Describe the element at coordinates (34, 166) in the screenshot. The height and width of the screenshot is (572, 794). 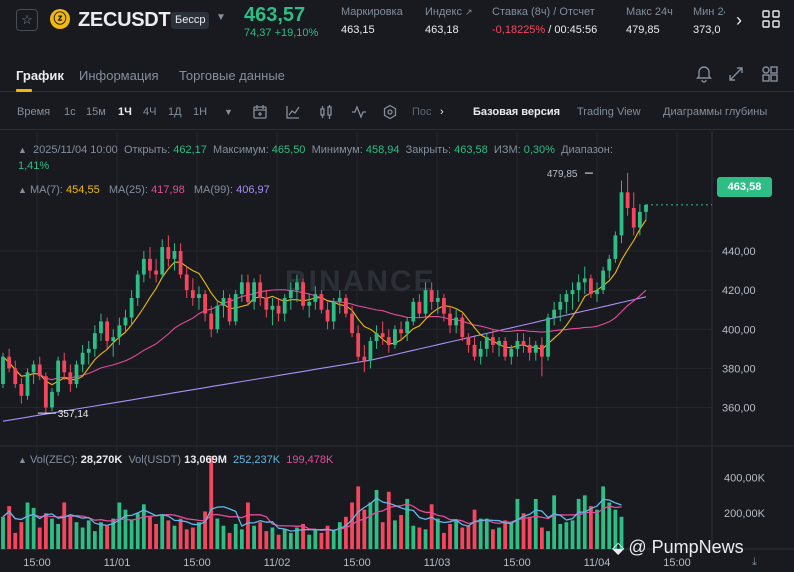
I see `ohlc-range: 1,41%` at that location.